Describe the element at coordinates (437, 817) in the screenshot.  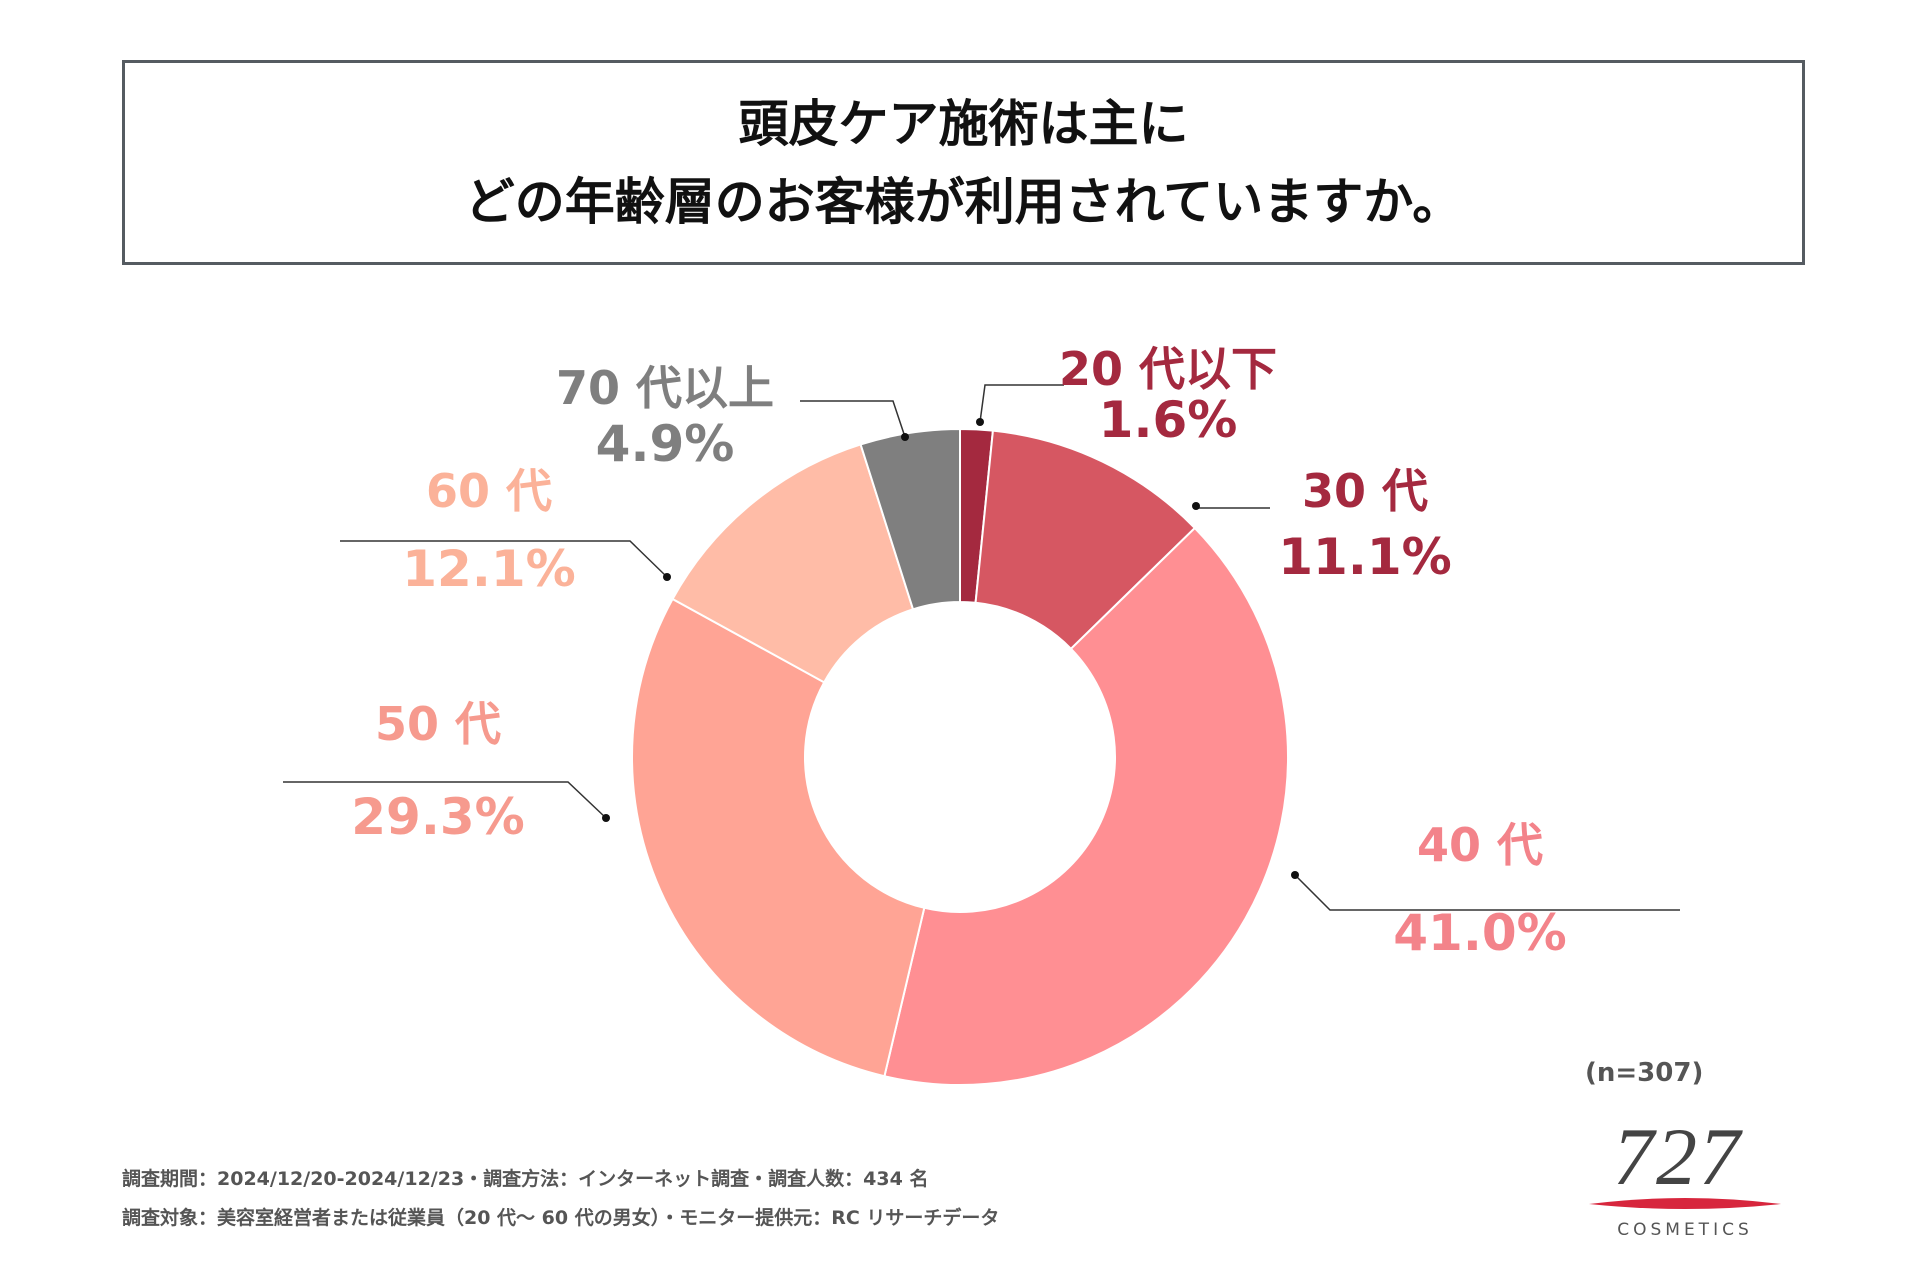
I see `slice-value-3: 29.3%` at that location.